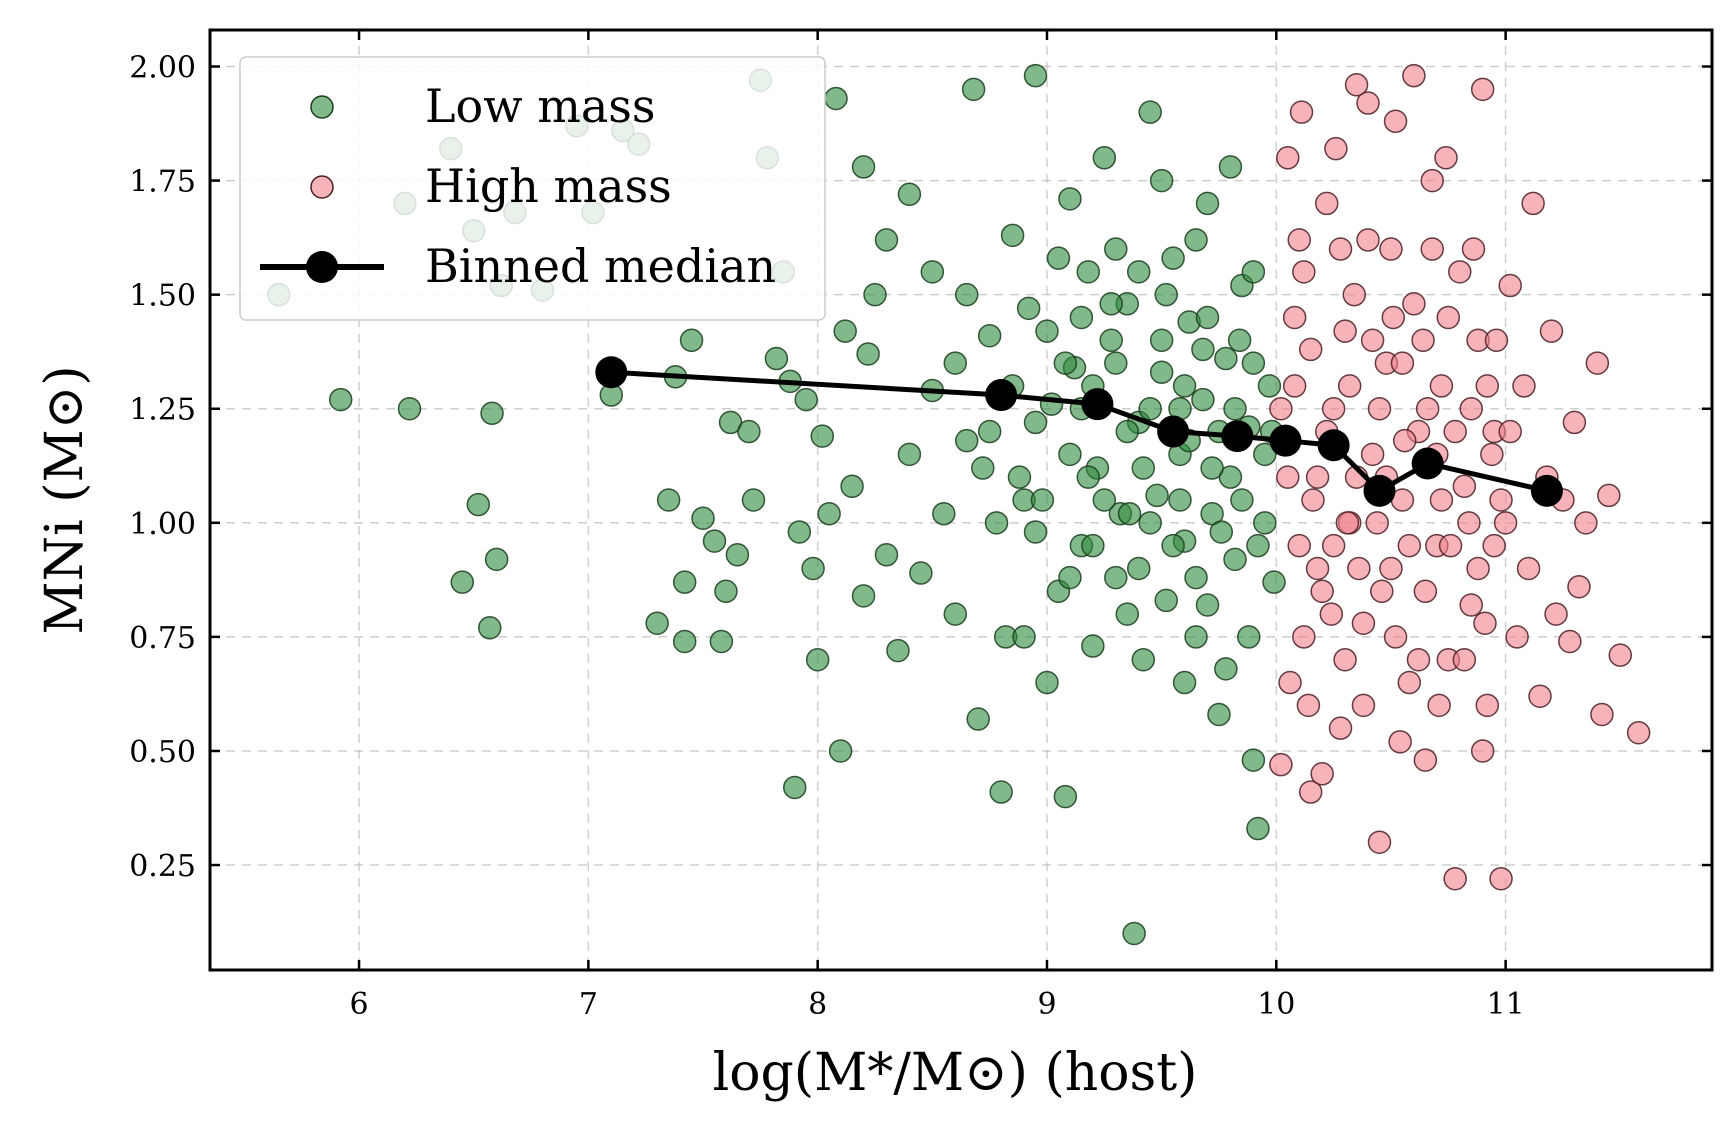 The height and width of the screenshot is (1134, 1733). What do you see at coordinates (322, 107) in the screenshot?
I see `legend-marker-low-mass` at bounding box center [322, 107].